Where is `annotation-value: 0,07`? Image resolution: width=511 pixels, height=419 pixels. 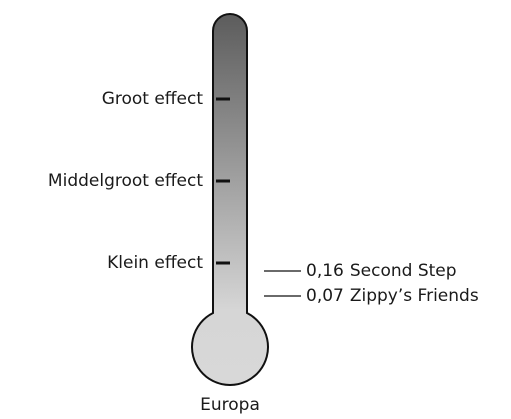 annotation-value: 0,07 is located at coordinates (325, 296).